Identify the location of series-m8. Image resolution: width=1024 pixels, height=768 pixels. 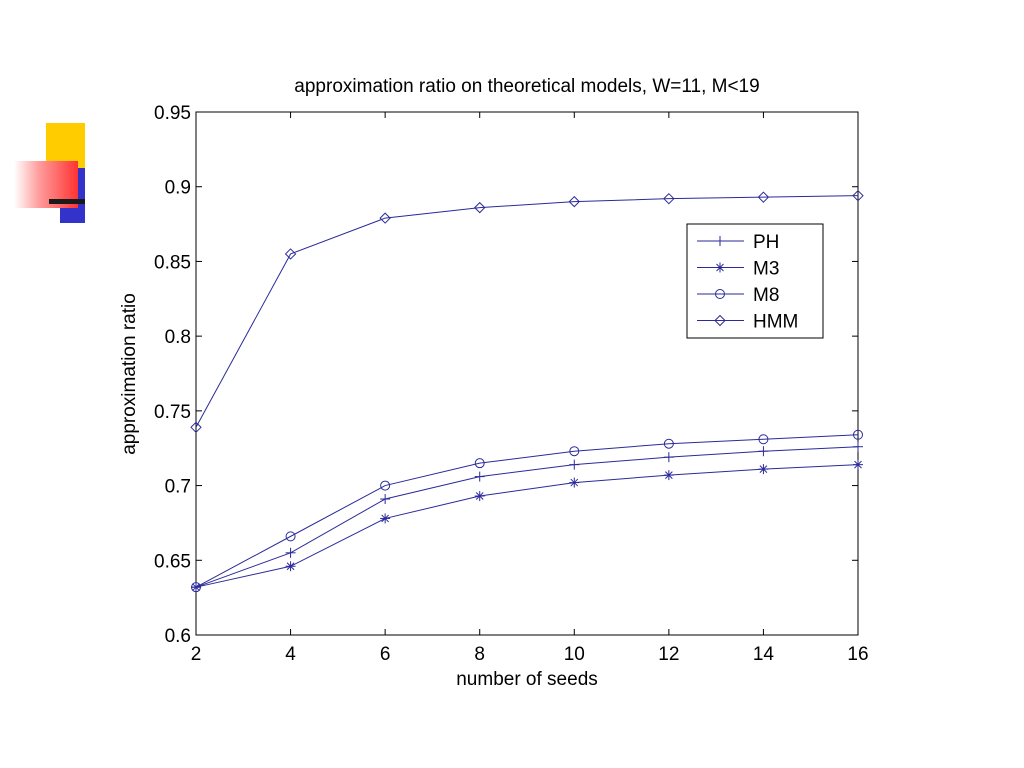
(527, 511).